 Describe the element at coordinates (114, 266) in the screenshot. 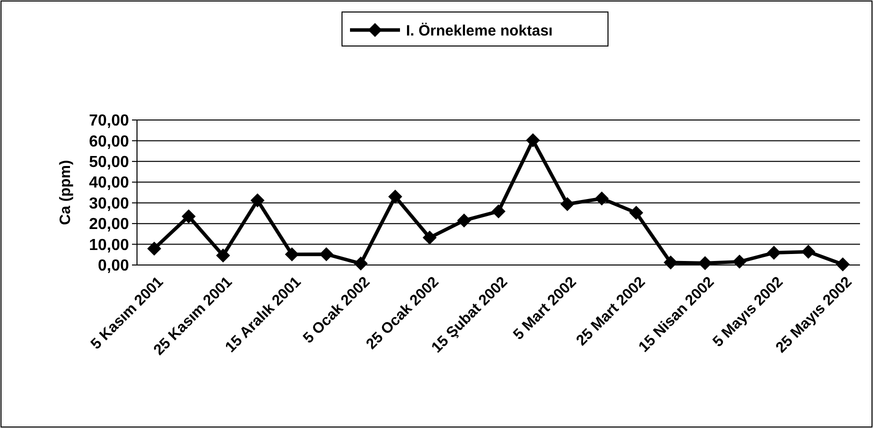

I see `y-tick-label: 0,00` at that location.